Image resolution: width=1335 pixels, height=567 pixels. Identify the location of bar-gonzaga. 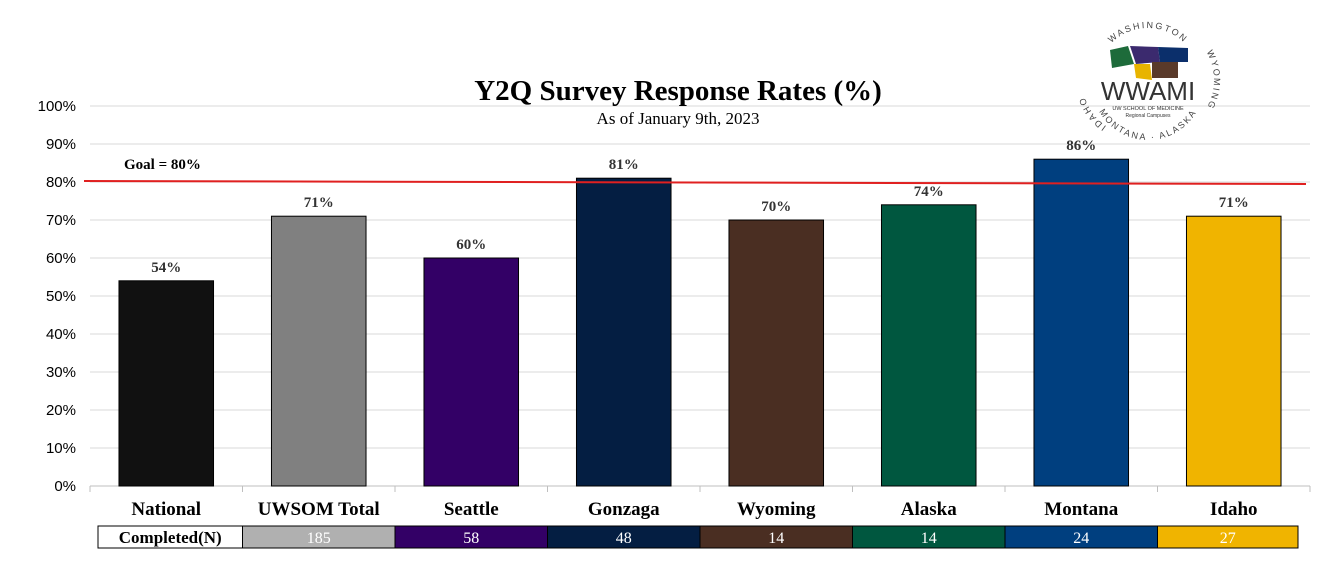
(623, 332).